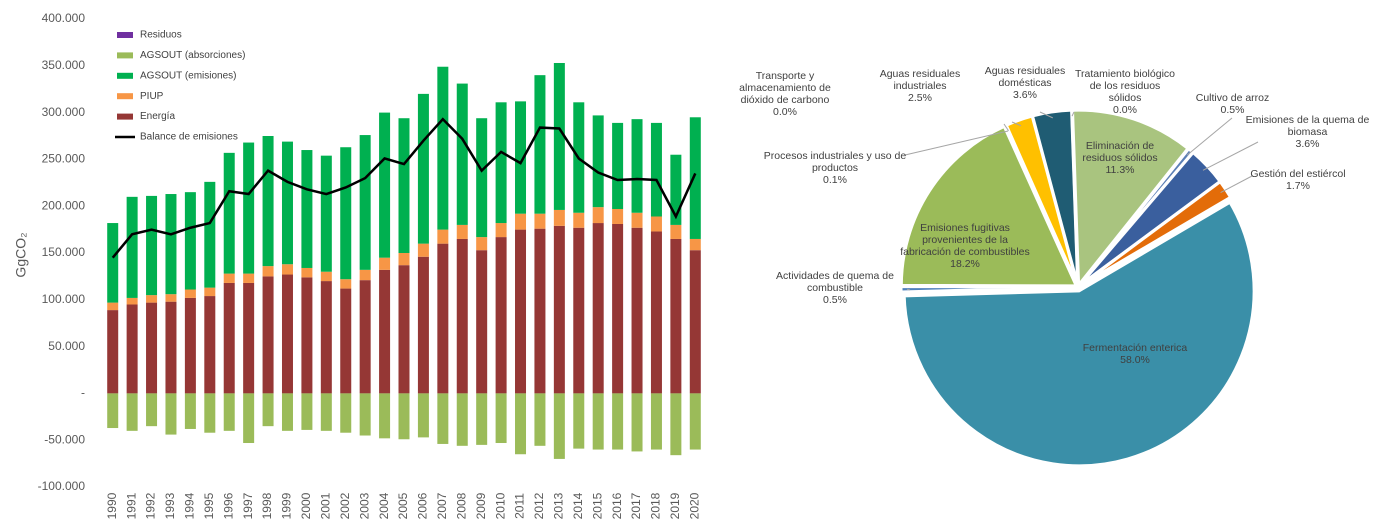 The height and width of the screenshot is (527, 1387). I want to click on pie-label-name: Aguas residuales domésticas, so click(1025, 77).